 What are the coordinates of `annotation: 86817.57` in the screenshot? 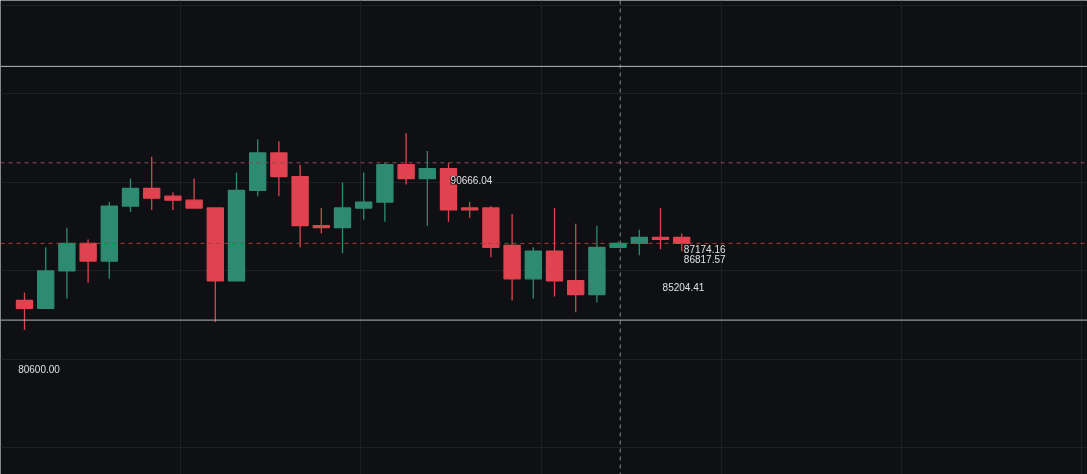 It's located at (704, 260).